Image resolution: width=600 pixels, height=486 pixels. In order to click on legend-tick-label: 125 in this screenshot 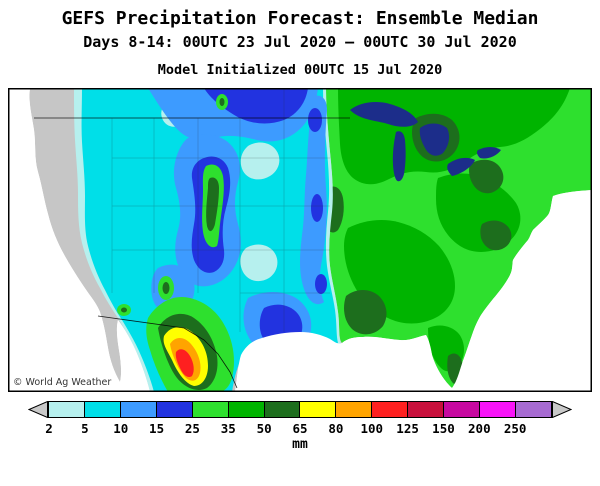, I will do `click(407, 428)`.